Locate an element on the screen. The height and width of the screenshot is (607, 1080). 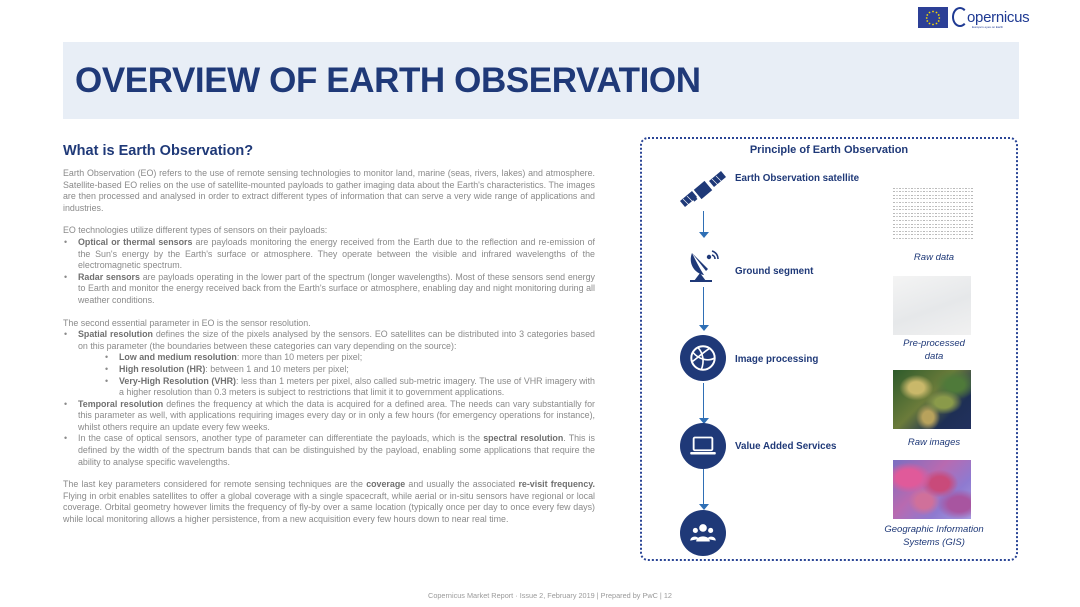
step-label-value-added-services: Value Added Services is located at coordinates (786, 446).